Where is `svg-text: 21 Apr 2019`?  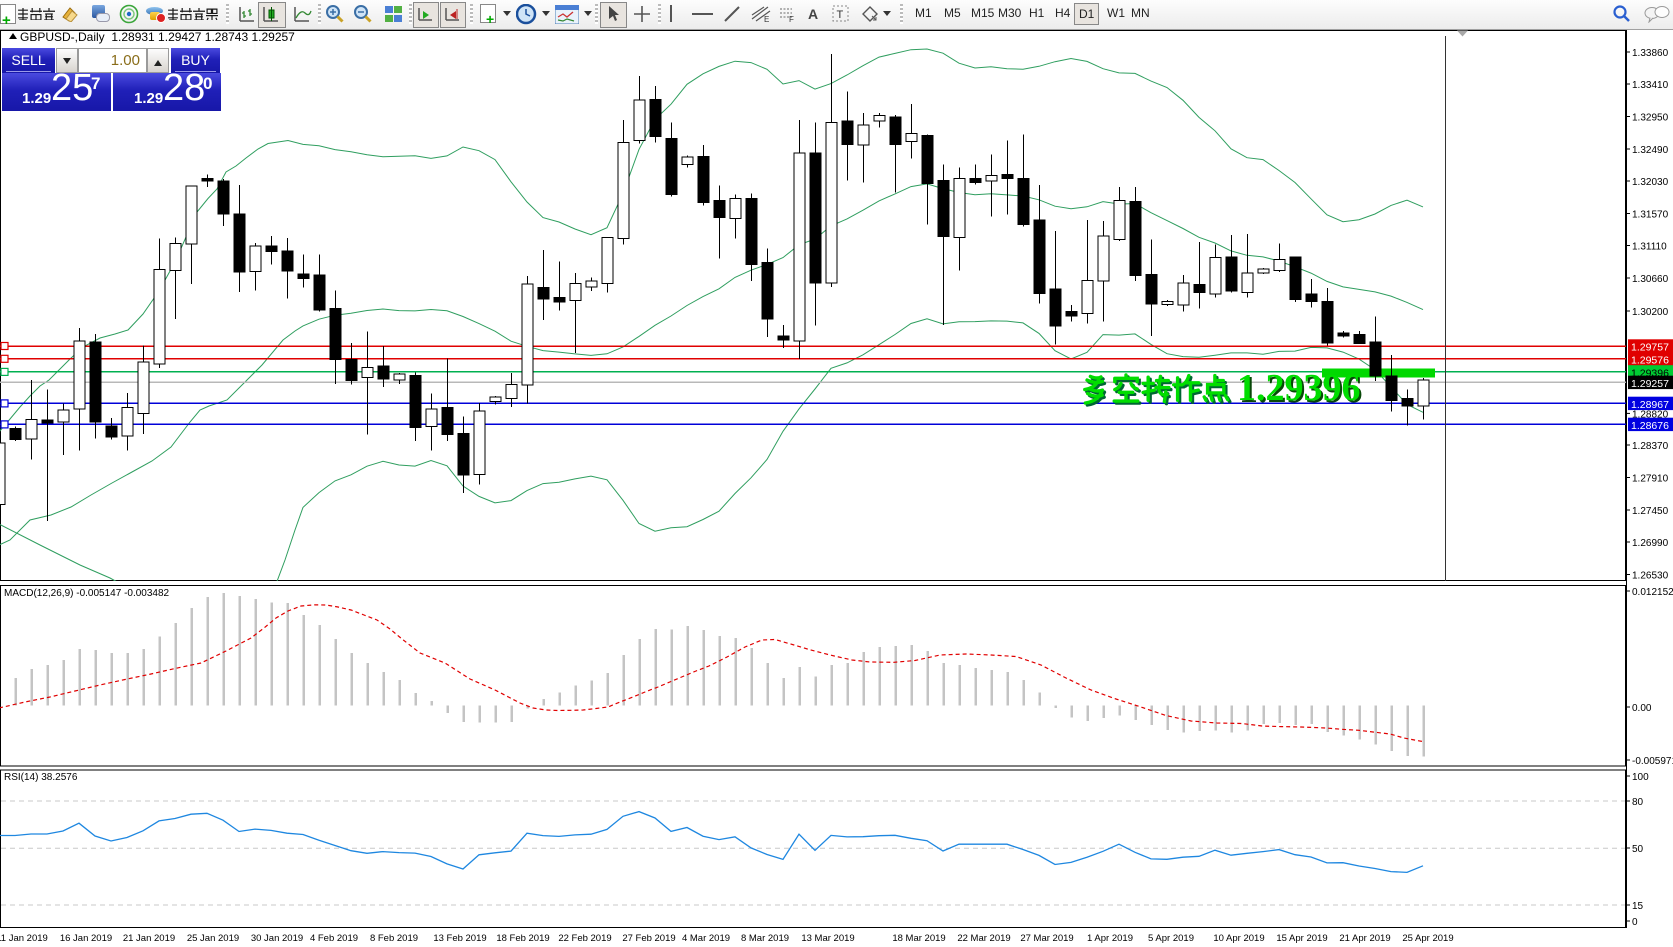 svg-text: 21 Apr 2019 is located at coordinates (1364, 938).